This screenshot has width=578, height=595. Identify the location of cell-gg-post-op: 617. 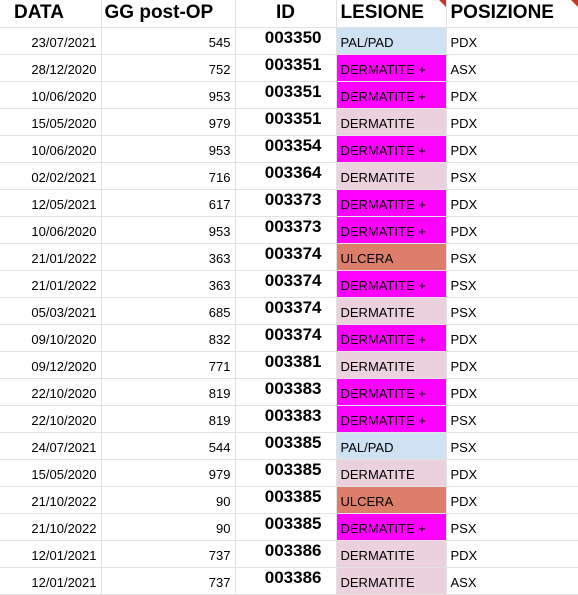
(168, 203).